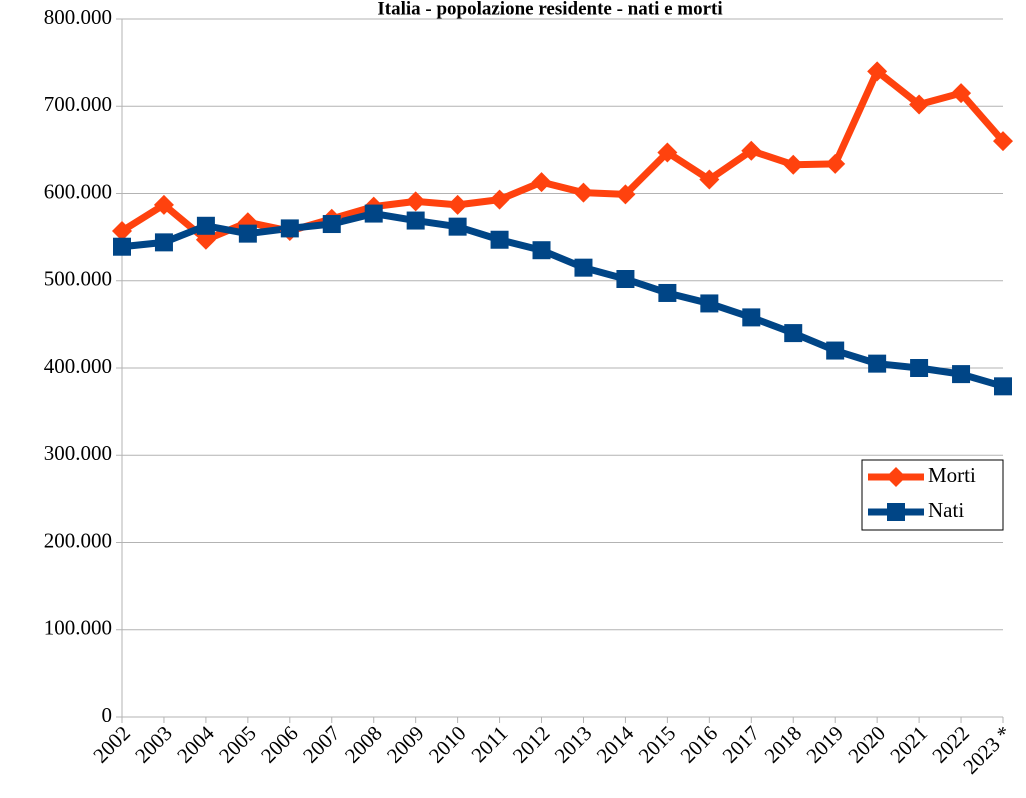 The height and width of the screenshot is (798, 1026). I want to click on y-tick-label: 0, so click(107, 715).